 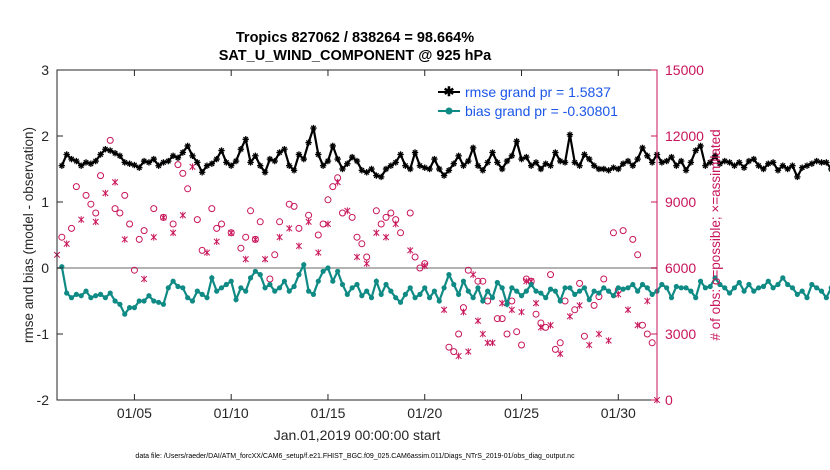 I want to click on y-right-axis-label: # of obs: o=possible; ×=assimilated, so click(x=715, y=234).